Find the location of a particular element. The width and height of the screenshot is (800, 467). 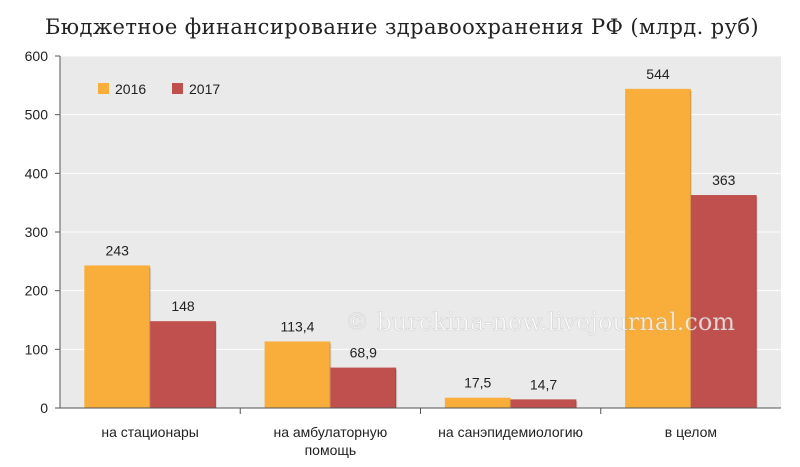

x-category-label: помощь is located at coordinates (331, 450).